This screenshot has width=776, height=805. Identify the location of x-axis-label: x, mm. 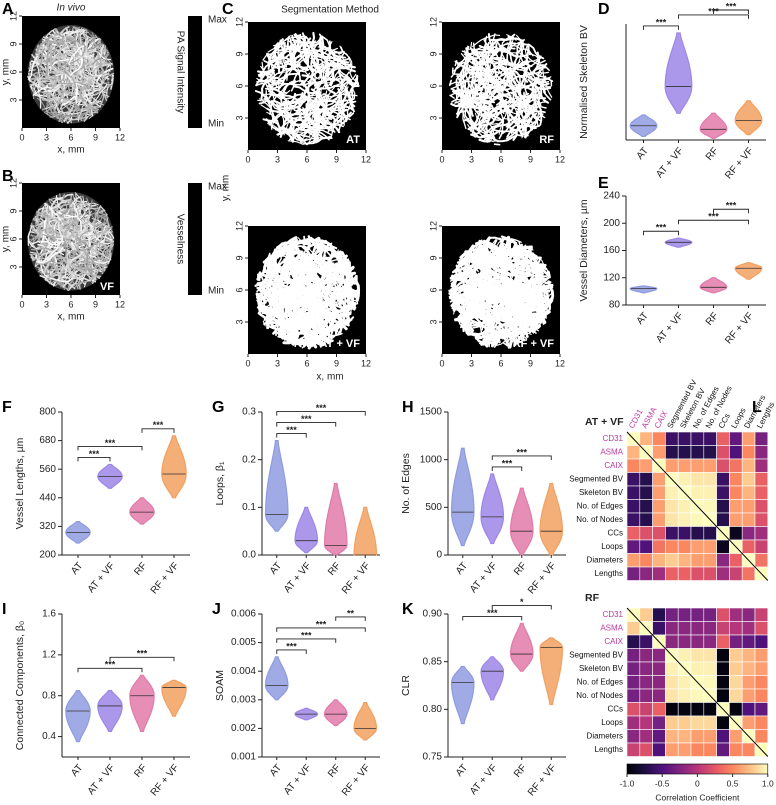
(70, 317).